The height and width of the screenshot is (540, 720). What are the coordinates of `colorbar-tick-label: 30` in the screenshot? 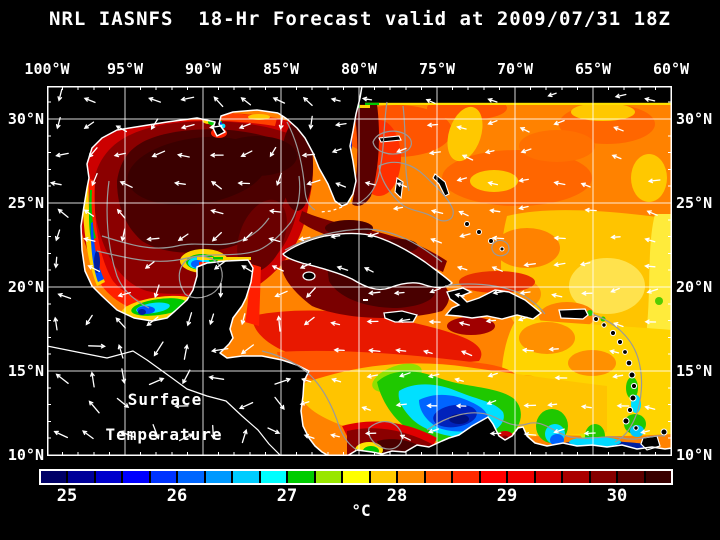 It's located at (617, 496).